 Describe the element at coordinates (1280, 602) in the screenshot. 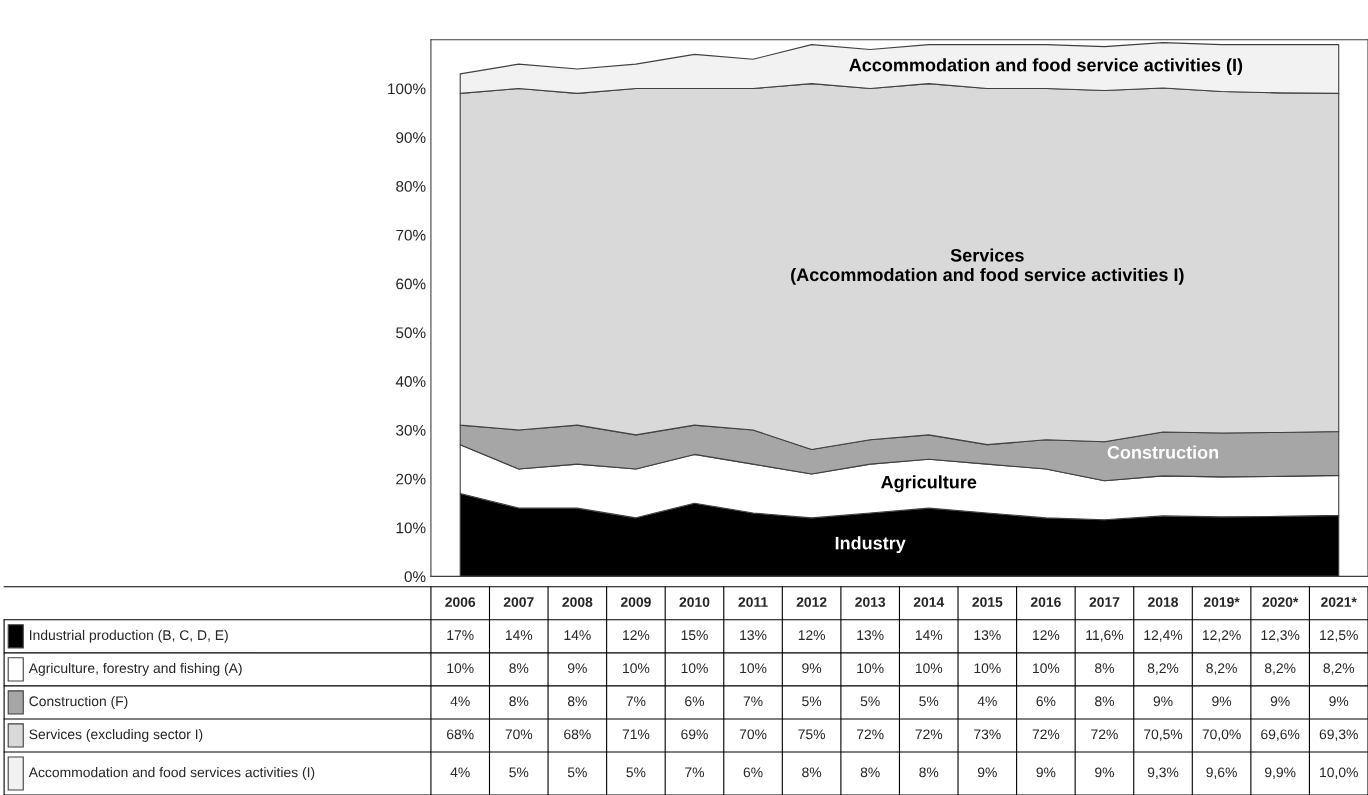

I see `x-tick-label: 2020*` at that location.